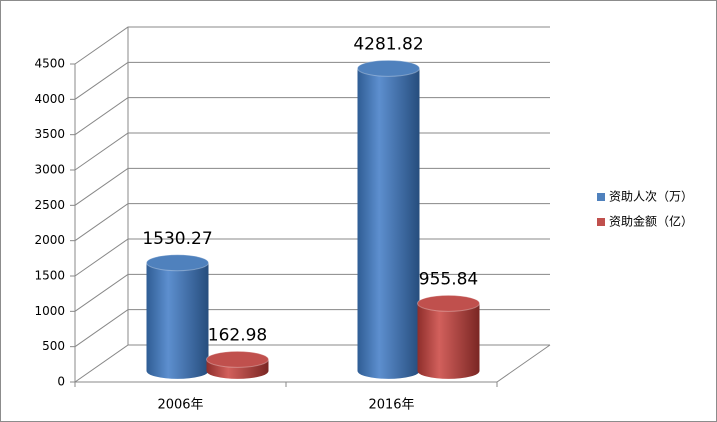  I want to click on legend-label: 资助人次（万）, so click(651, 197).